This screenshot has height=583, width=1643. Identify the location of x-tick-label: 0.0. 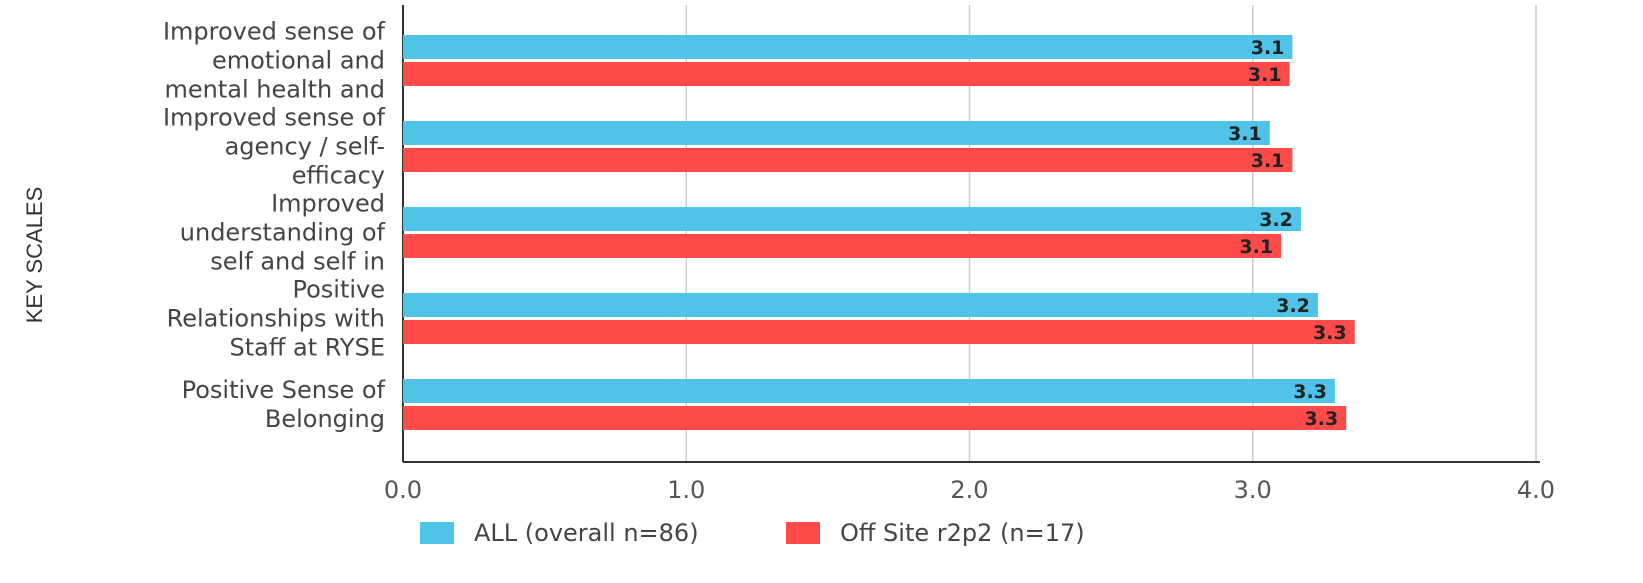
(403, 490).